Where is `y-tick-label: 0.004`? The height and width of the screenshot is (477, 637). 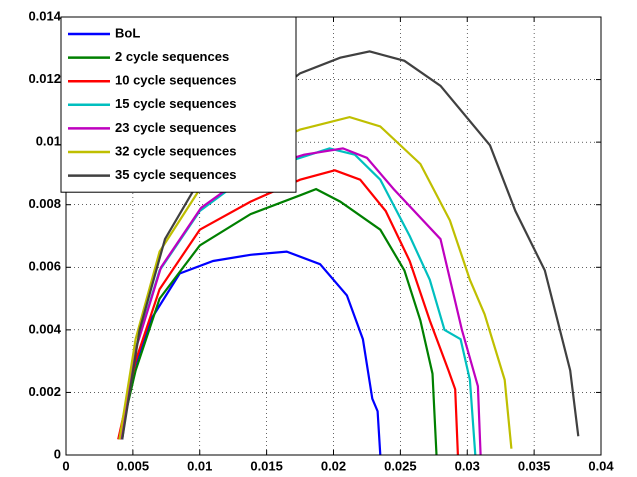
y-tick-label: 0.004 is located at coordinates (44, 328).